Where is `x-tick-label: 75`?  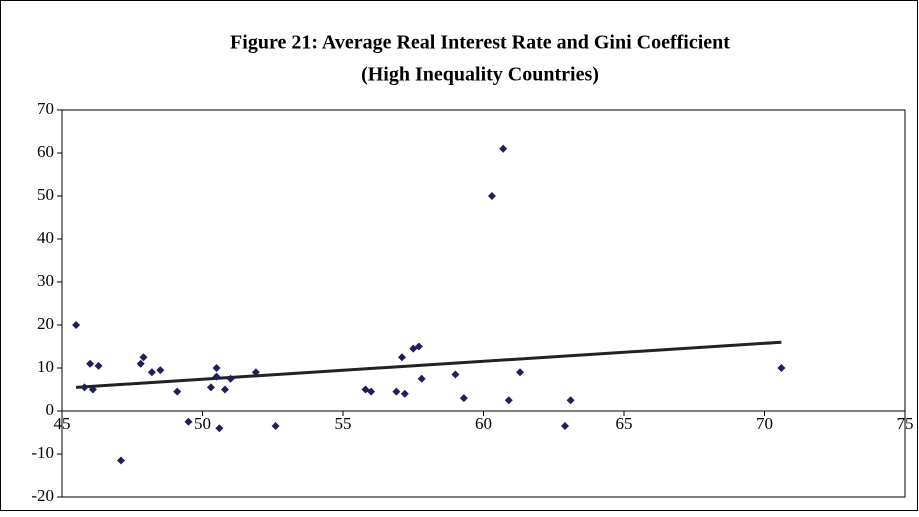 x-tick-label: 75 is located at coordinates (905, 423).